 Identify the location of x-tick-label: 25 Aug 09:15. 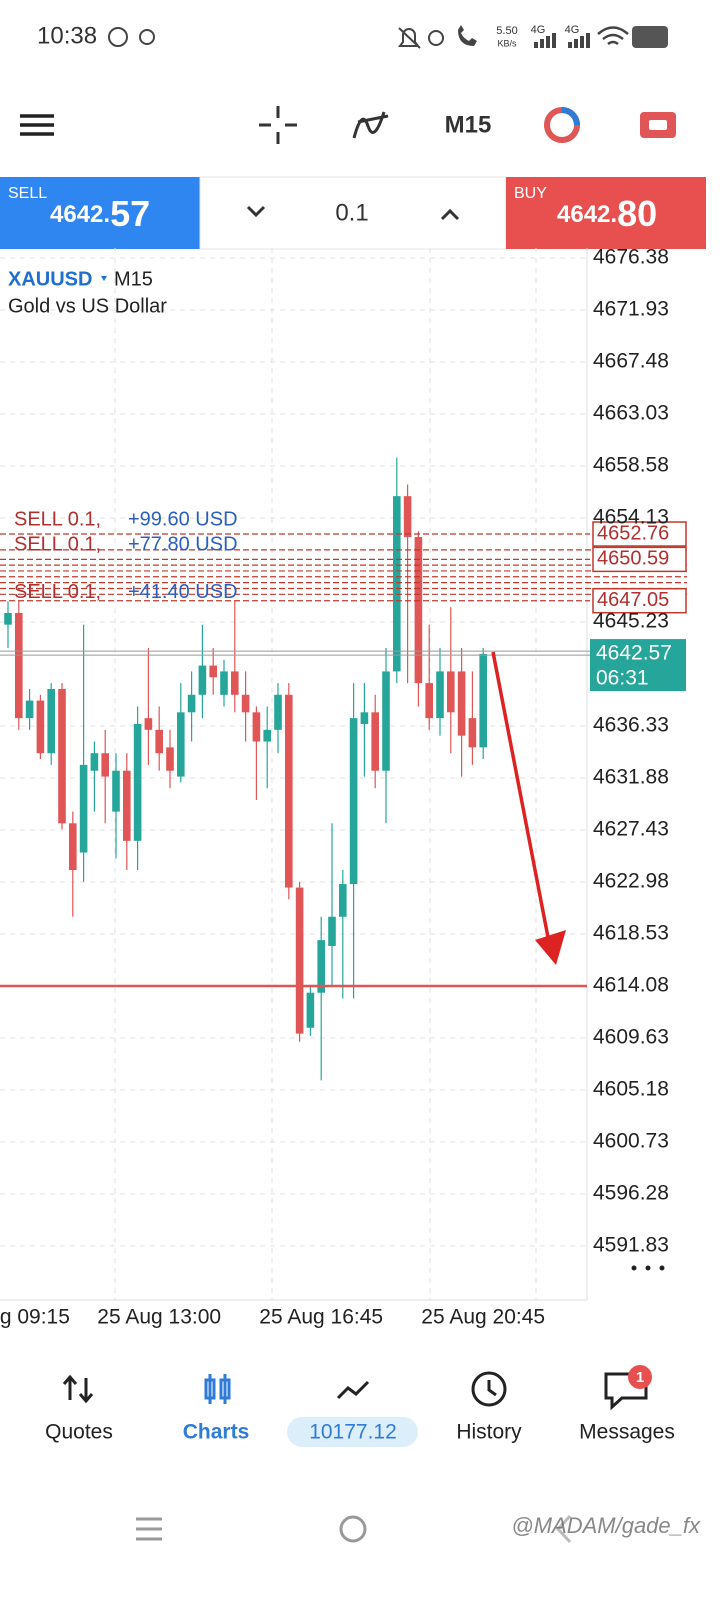
(35, 1317).